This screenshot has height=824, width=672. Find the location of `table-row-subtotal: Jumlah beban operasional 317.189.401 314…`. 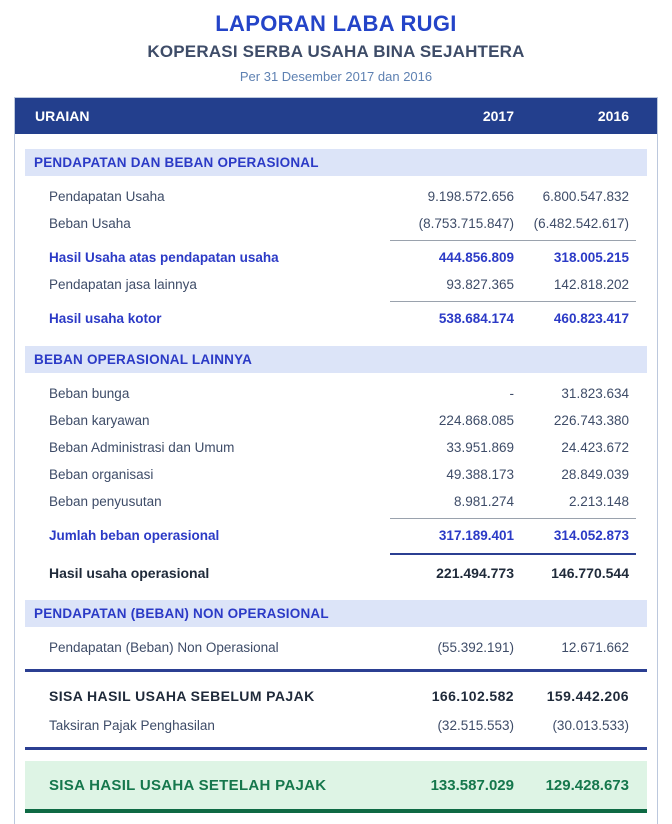

table-row-subtotal: Jumlah beban operasional 317.189.401 314… is located at coordinates (336, 535).